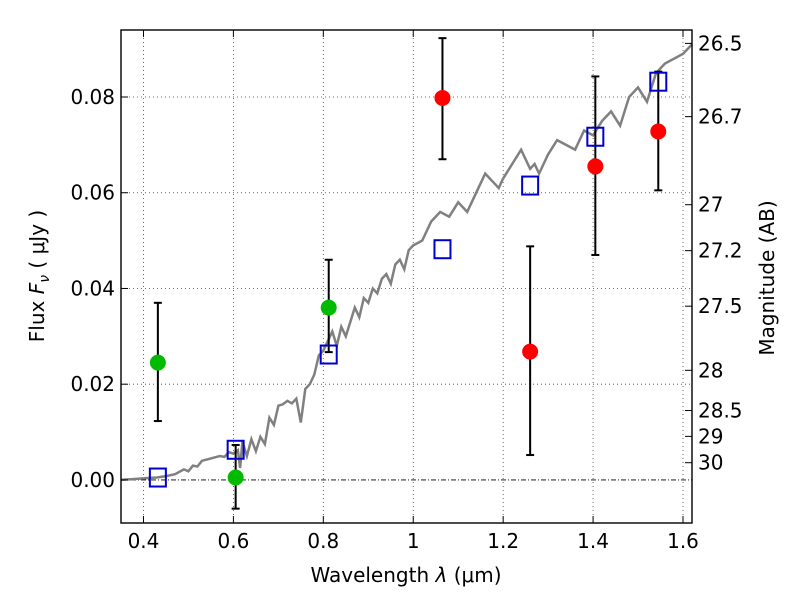 This screenshot has width=800, height=600. What do you see at coordinates (720, 251) in the screenshot?
I see `y2-tick-label: 27.2` at bounding box center [720, 251].